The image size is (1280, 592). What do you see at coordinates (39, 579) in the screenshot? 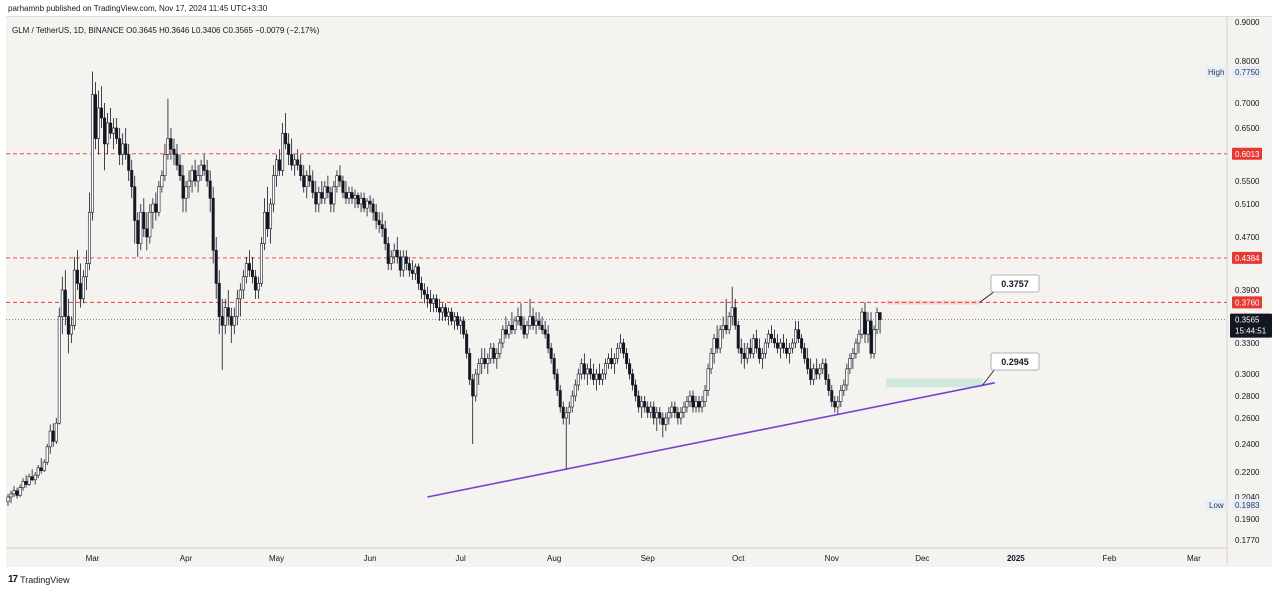
I see `tradingview-footer: 17 TradingView` at bounding box center [39, 579].